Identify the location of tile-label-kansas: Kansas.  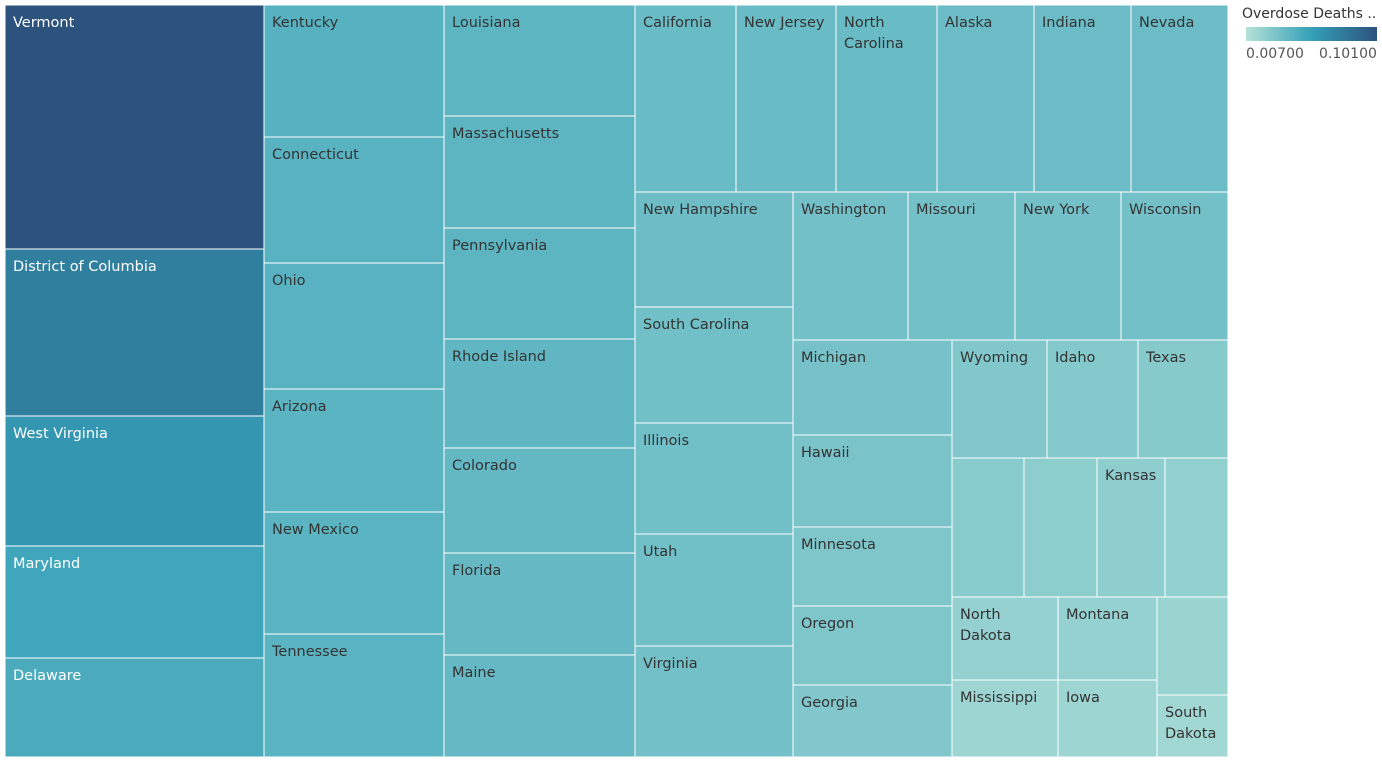
(1130, 476).